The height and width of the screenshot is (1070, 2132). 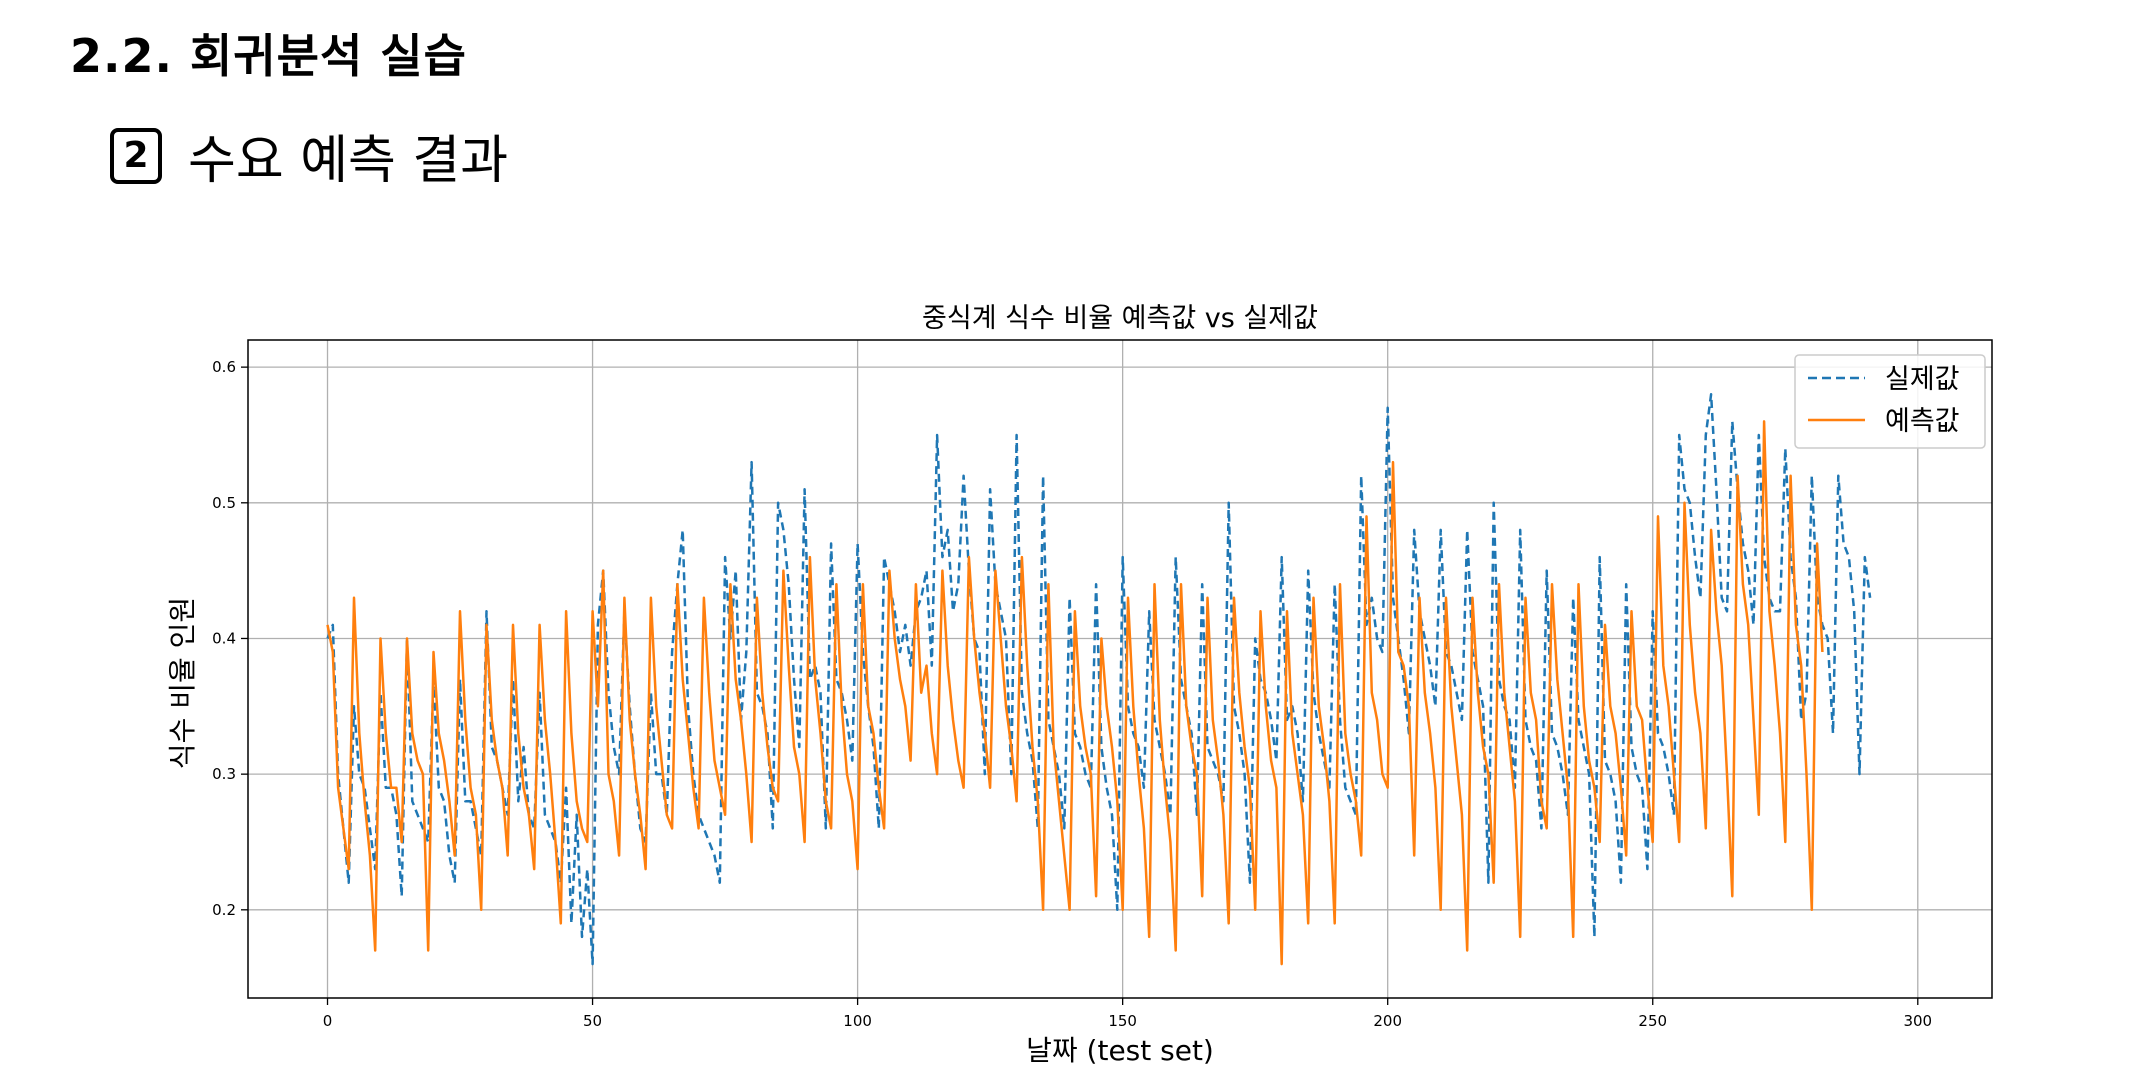 What do you see at coordinates (182, 683) in the screenshot?
I see `y-axis-label: 식수 비율 인원` at bounding box center [182, 683].